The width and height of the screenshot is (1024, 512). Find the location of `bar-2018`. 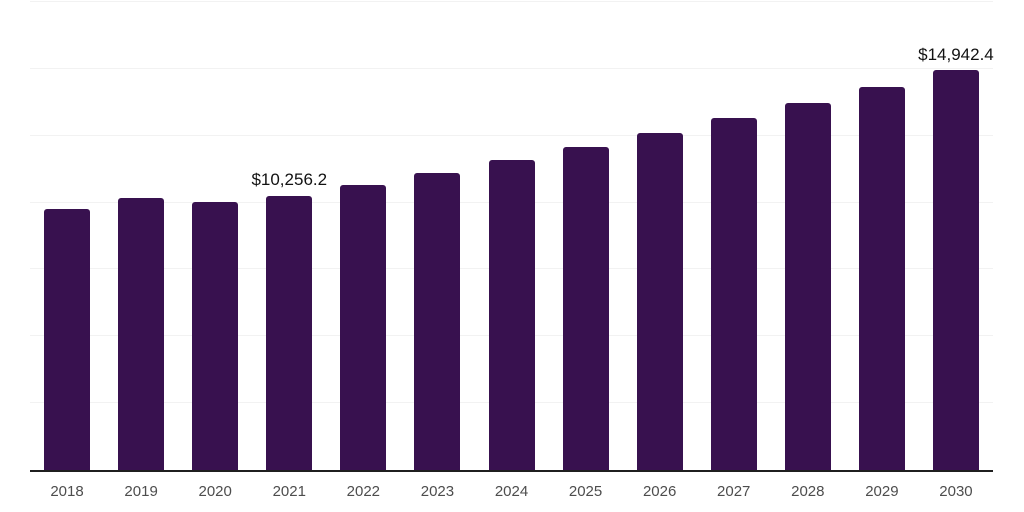

bar-2018 is located at coordinates (67, 339).